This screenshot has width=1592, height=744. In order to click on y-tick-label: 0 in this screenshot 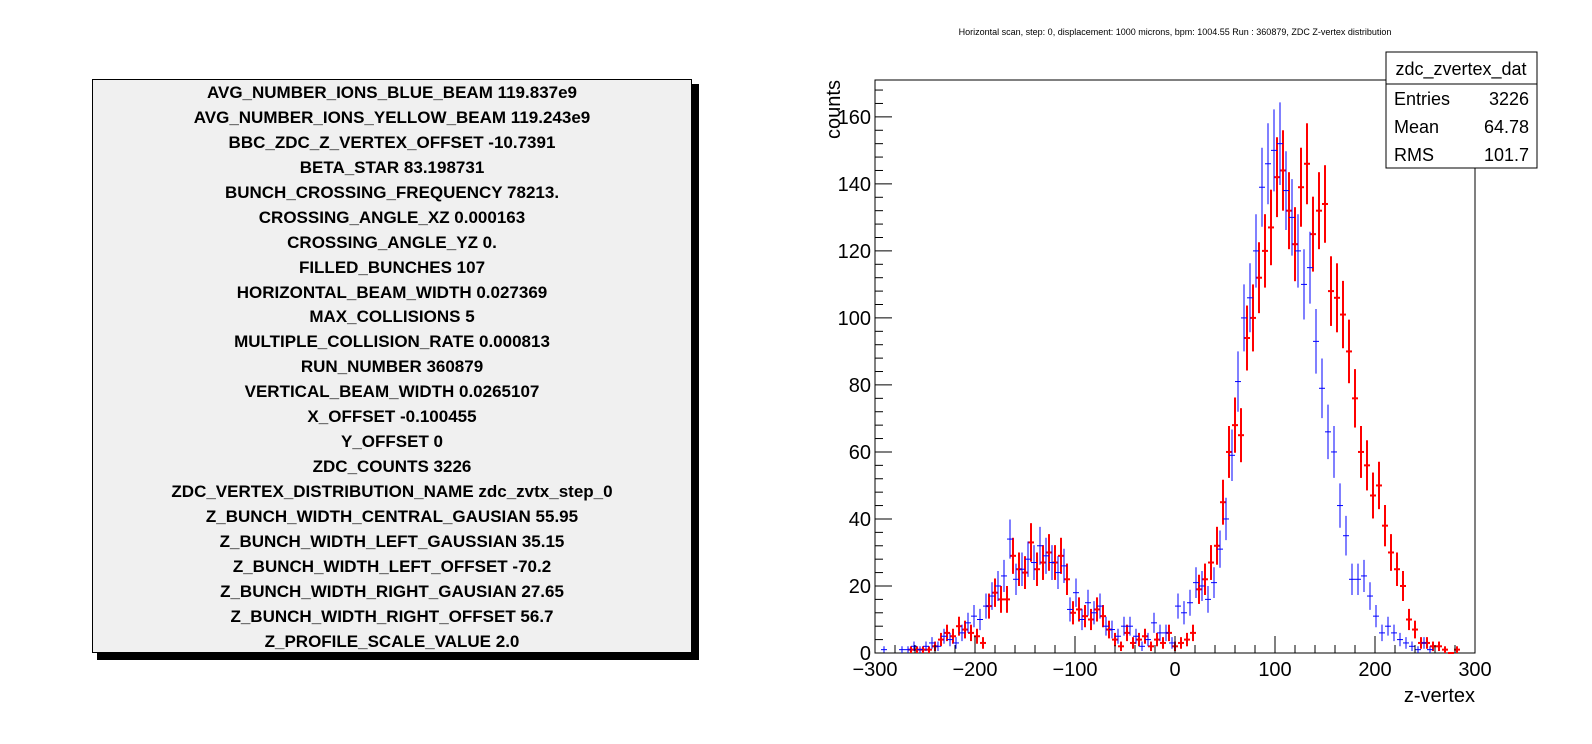, I will do `click(865, 654)`.